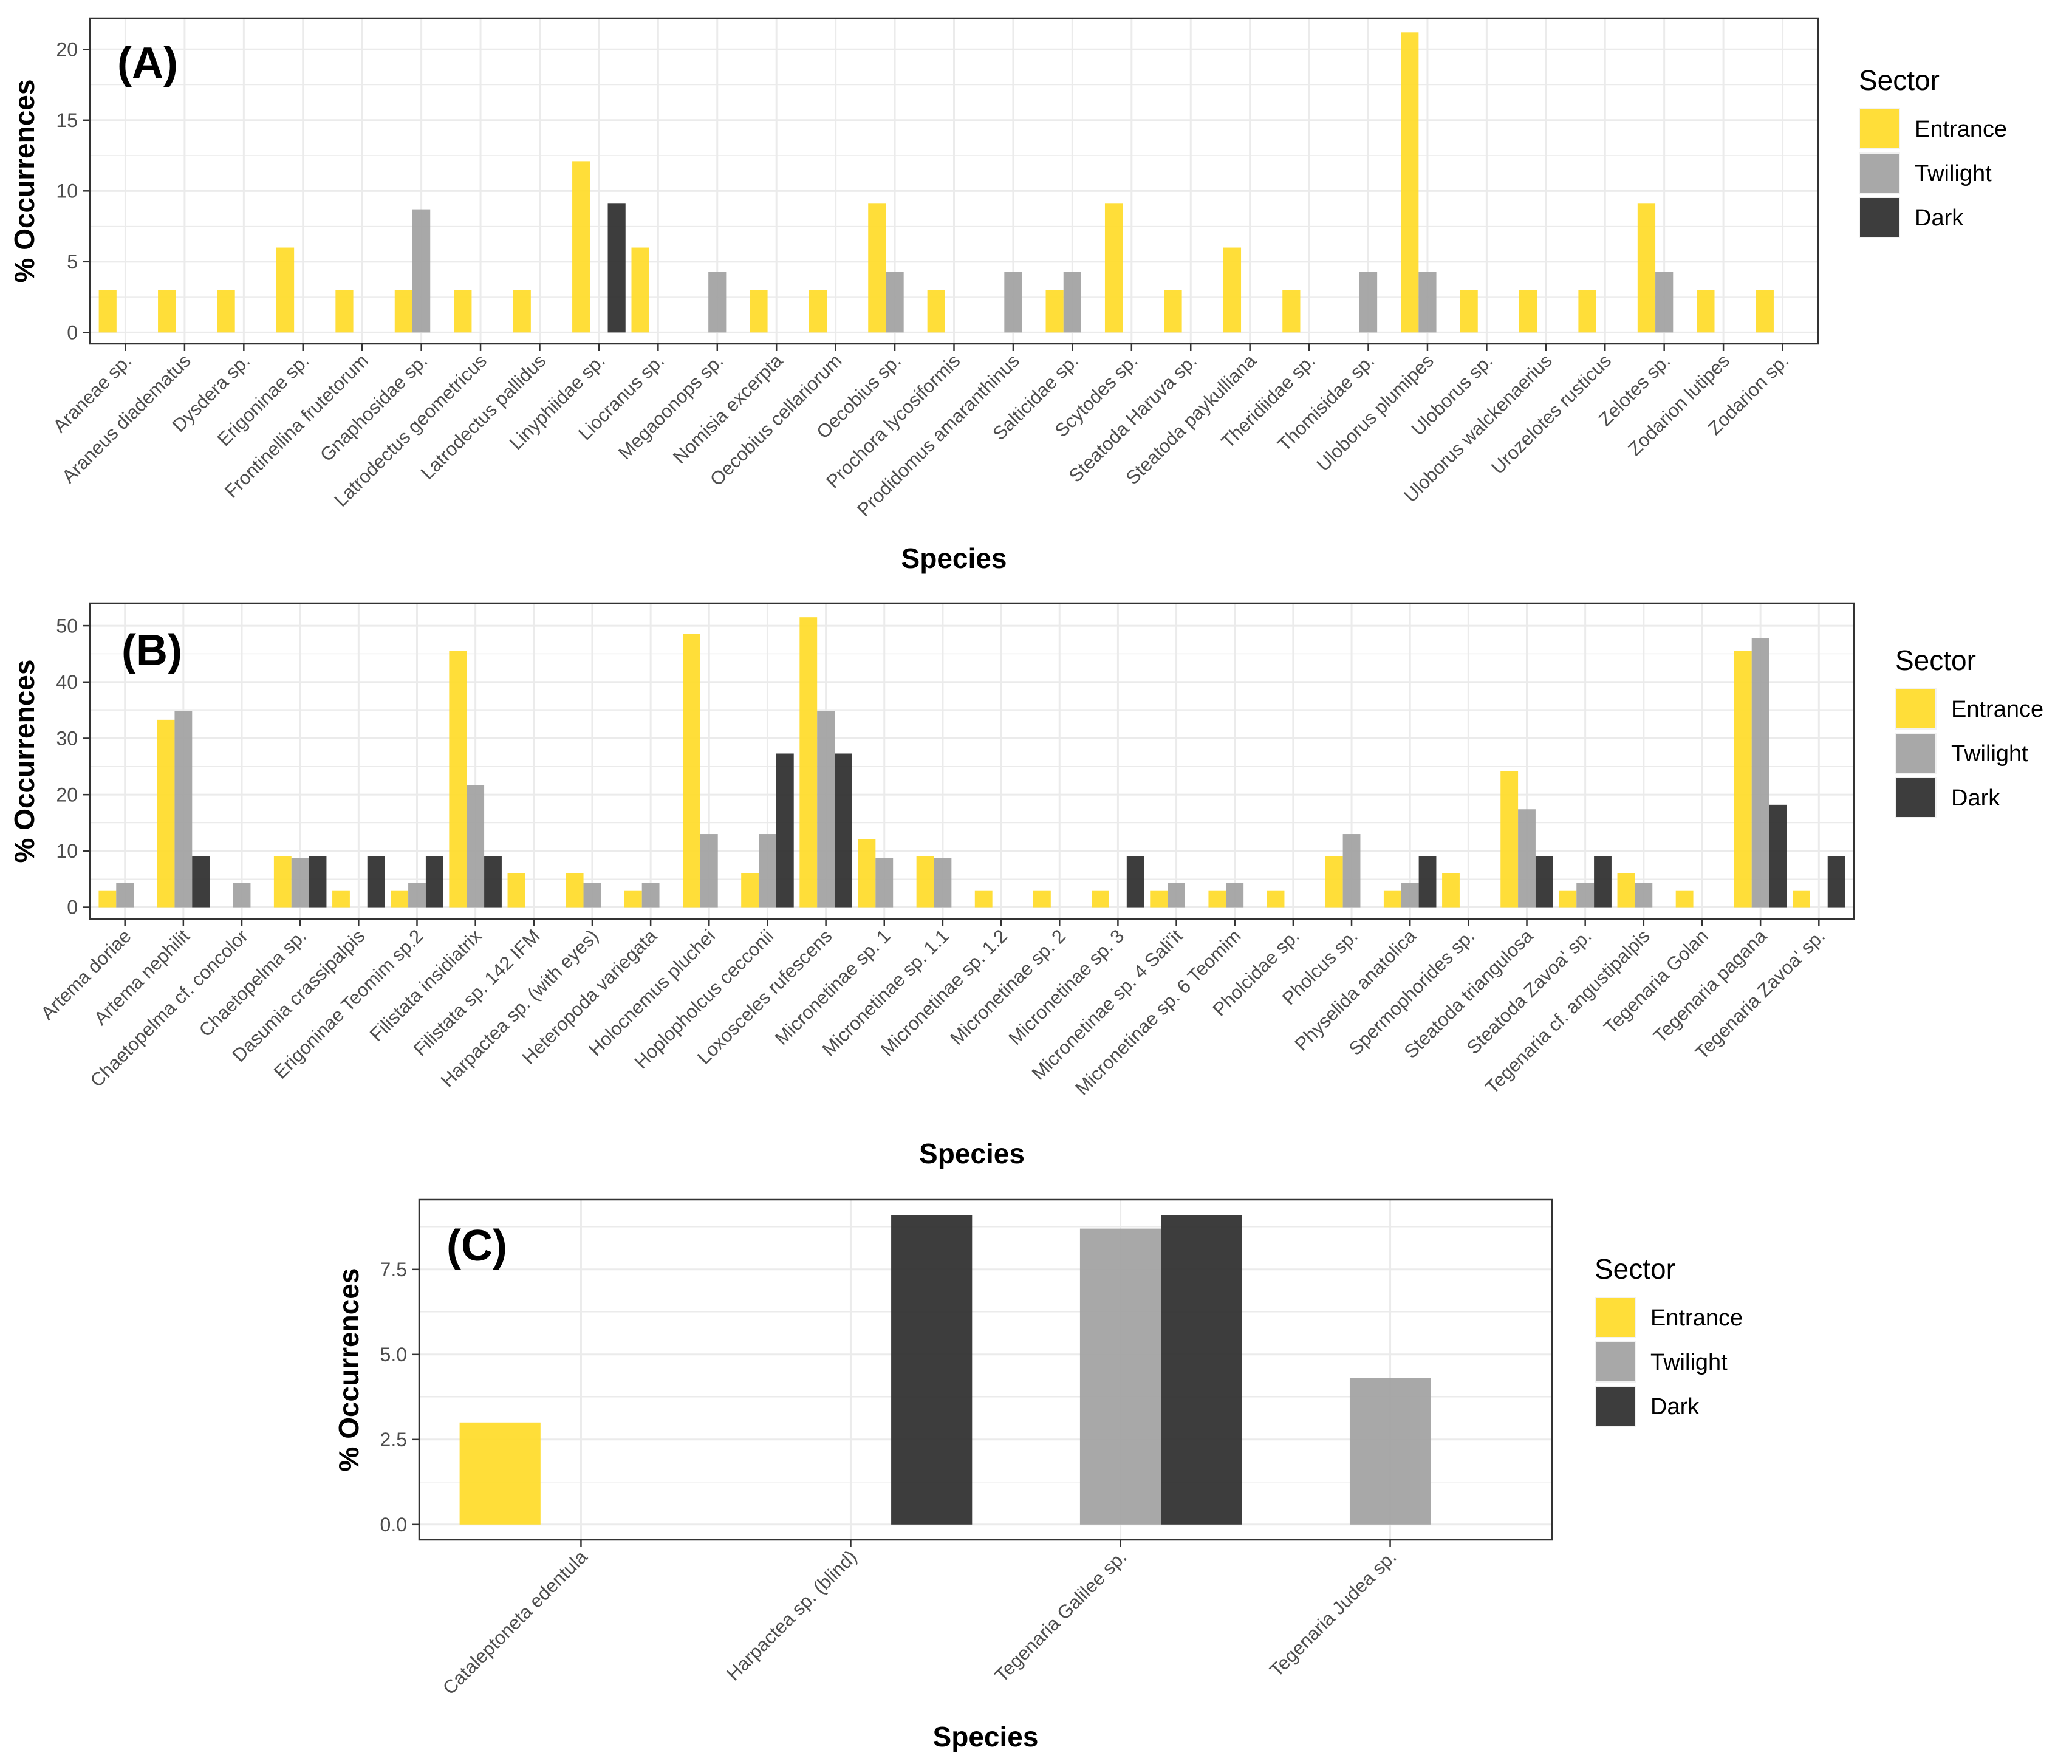  What do you see at coordinates (67, 191) in the screenshot?
I see `y-tick-label: 10` at bounding box center [67, 191].